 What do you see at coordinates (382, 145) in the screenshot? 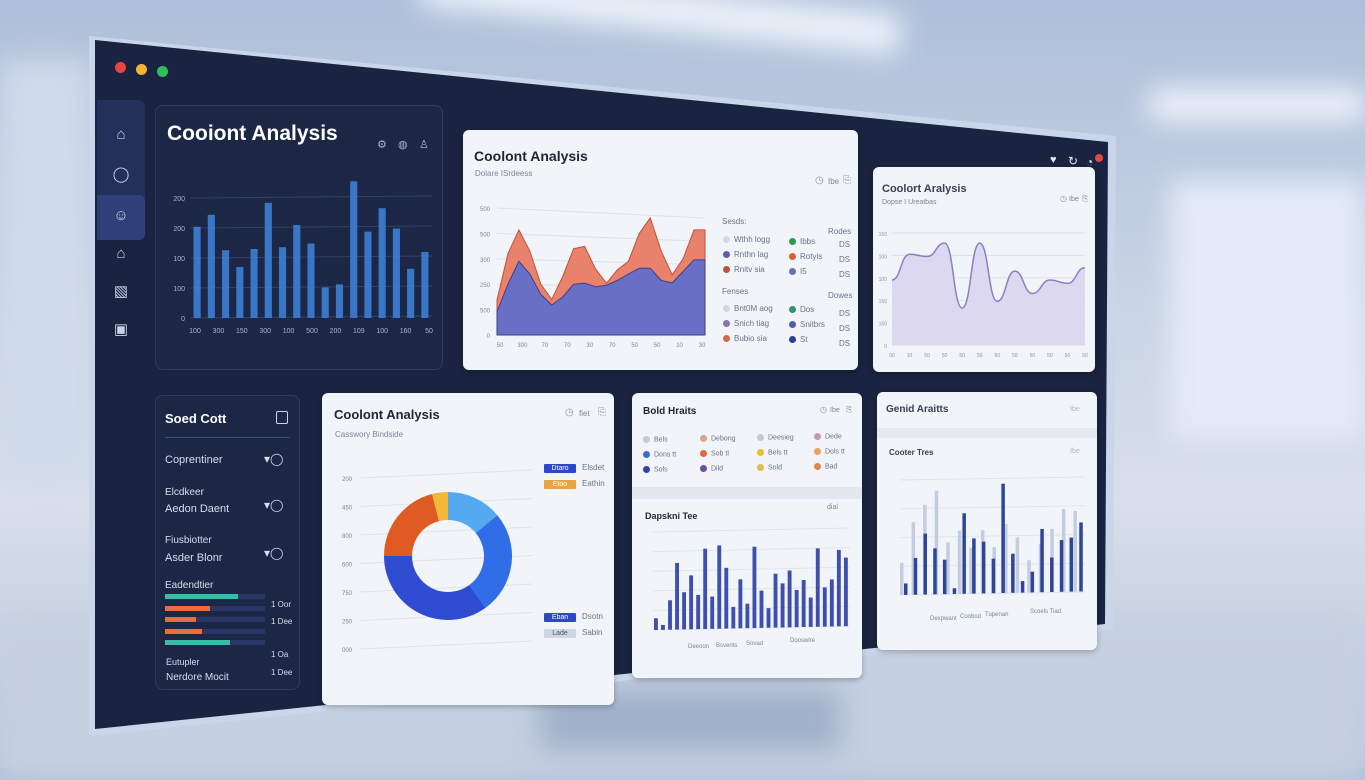
I see `settings-icon: ⚙` at bounding box center [382, 145].